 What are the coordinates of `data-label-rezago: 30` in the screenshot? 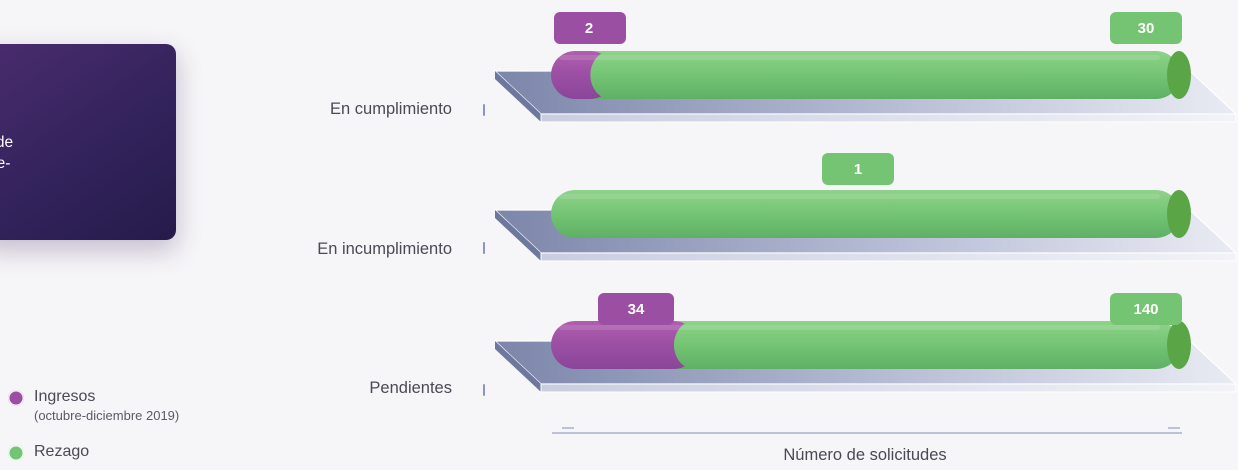 It's located at (1146, 28).